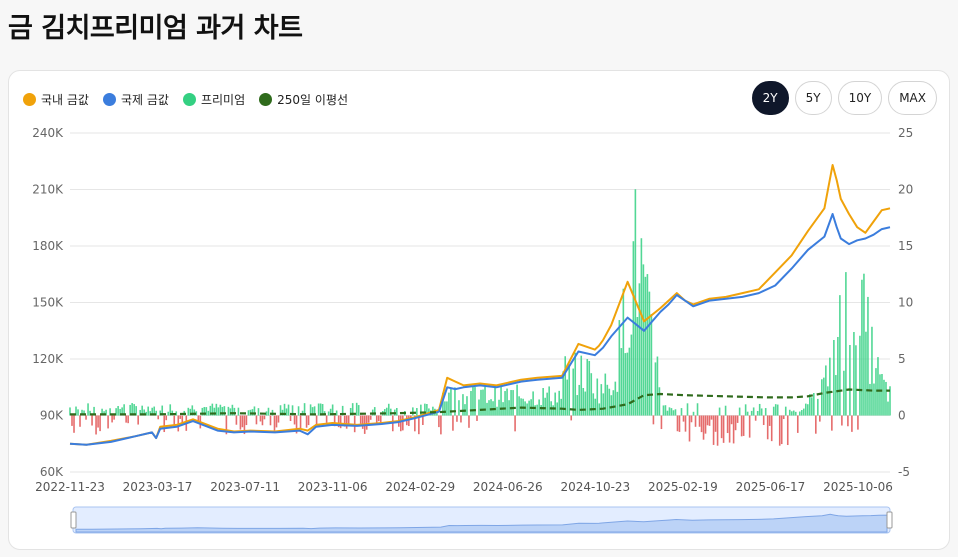 Image resolution: width=958 pixels, height=557 pixels. I want to click on y-left-tick-label: 210K, so click(48, 190).